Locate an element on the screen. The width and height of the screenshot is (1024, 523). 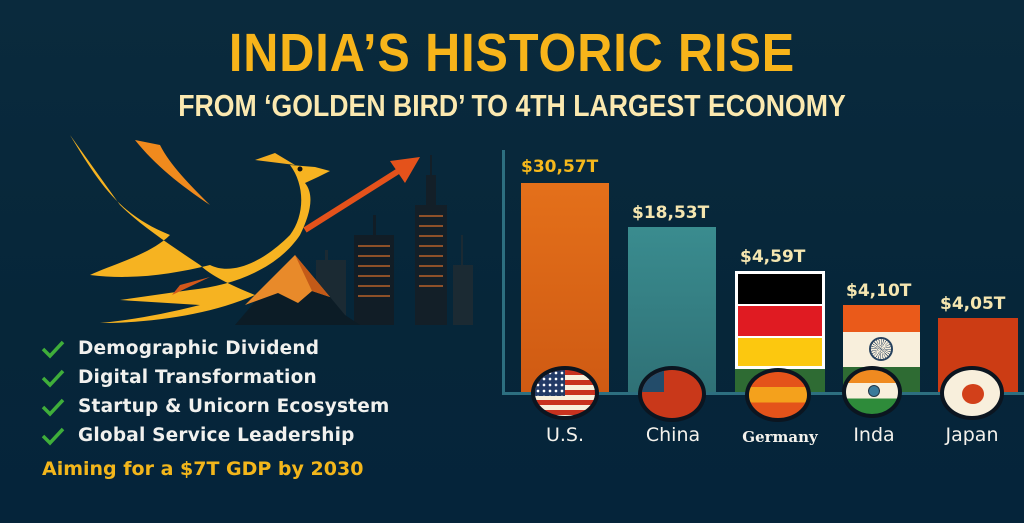
bar-china is located at coordinates (672, 310).